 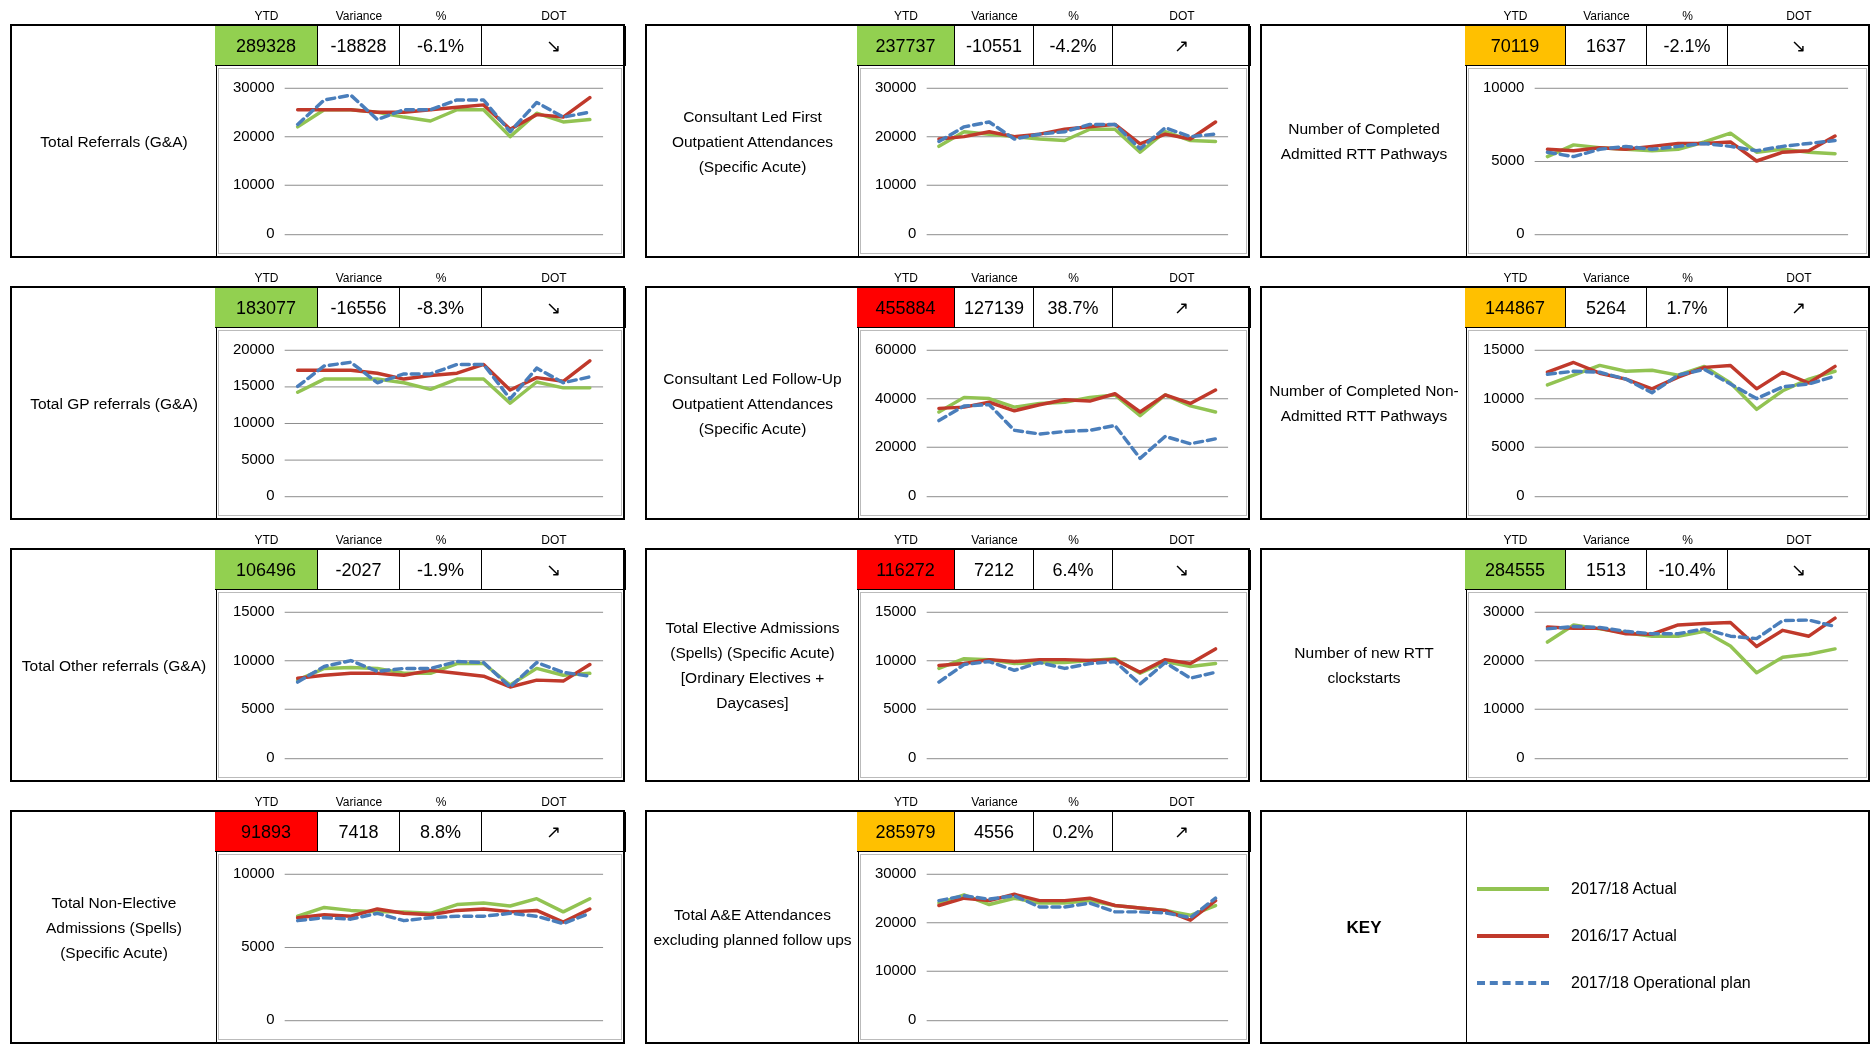 I want to click on text: 289328, so click(x=266, y=46).